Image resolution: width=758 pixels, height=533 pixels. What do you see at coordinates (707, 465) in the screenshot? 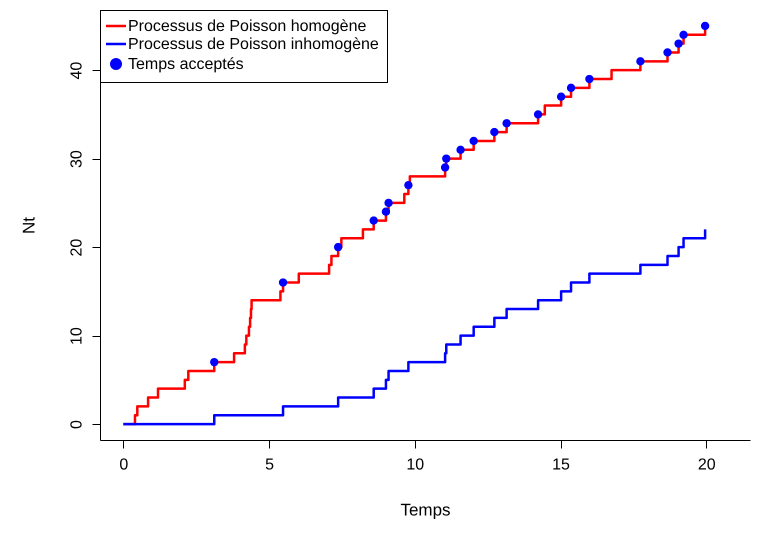
I see `x-tick-label: 20` at bounding box center [707, 465].